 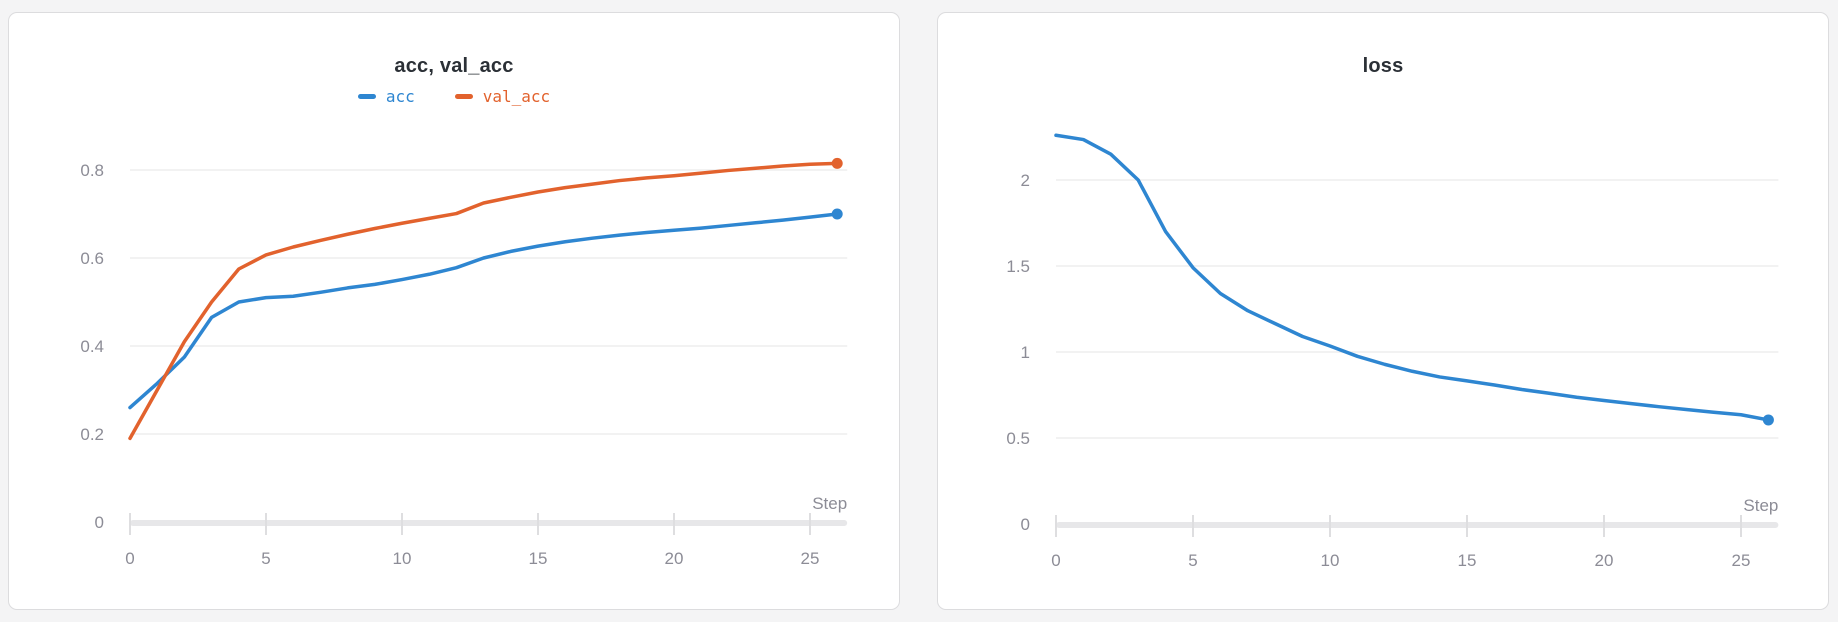 I want to click on y-tick-label: 1.5, so click(x=1018, y=266).